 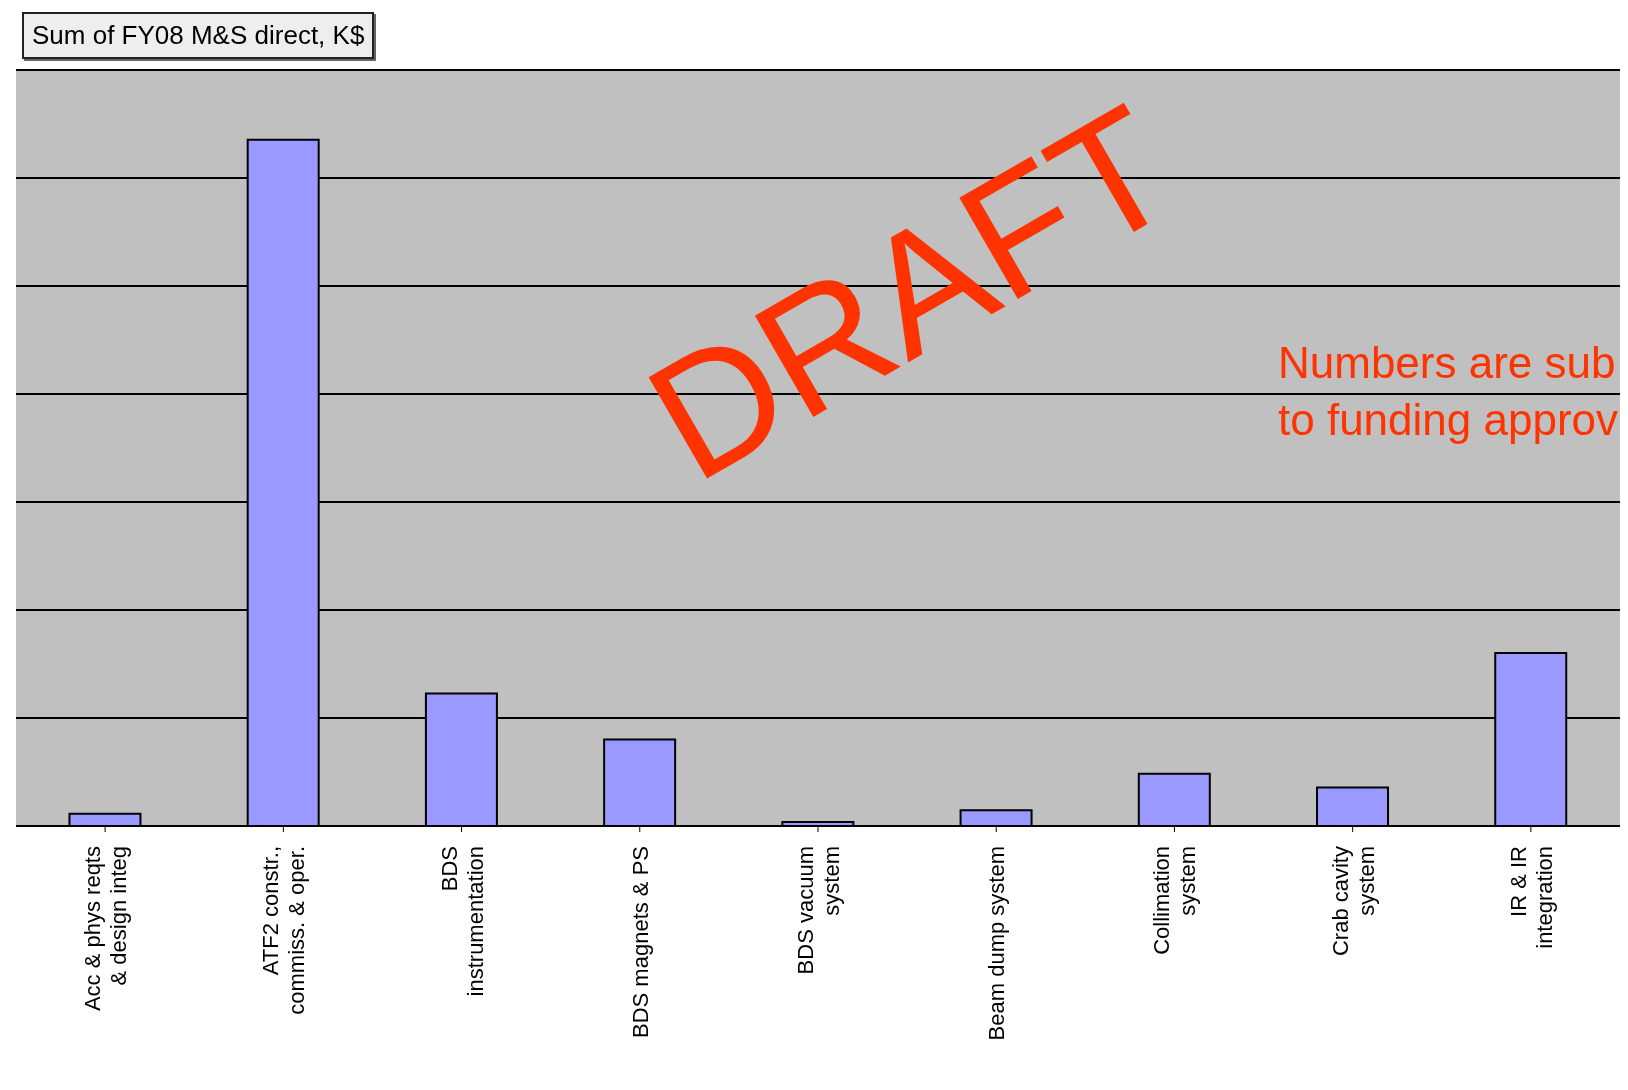 What do you see at coordinates (1175, 900) in the screenshot?
I see `x-tick-label: Collimation system` at bounding box center [1175, 900].